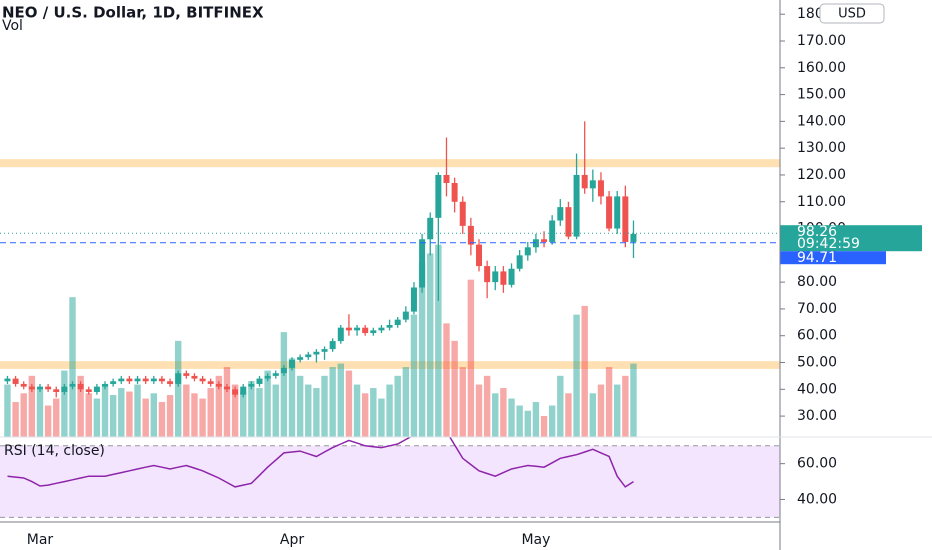  I want to click on y-tick-label: 160.00, so click(821, 68).